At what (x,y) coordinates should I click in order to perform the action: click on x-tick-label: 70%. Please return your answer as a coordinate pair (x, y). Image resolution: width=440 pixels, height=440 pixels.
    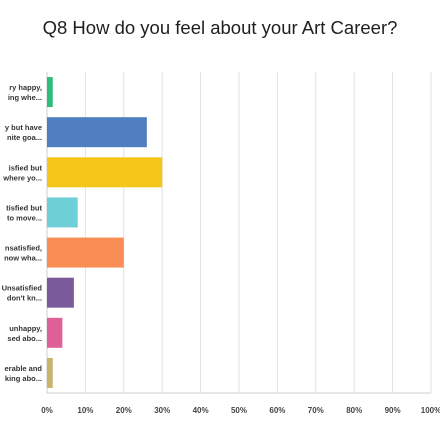
    Looking at the image, I should click on (316, 410).